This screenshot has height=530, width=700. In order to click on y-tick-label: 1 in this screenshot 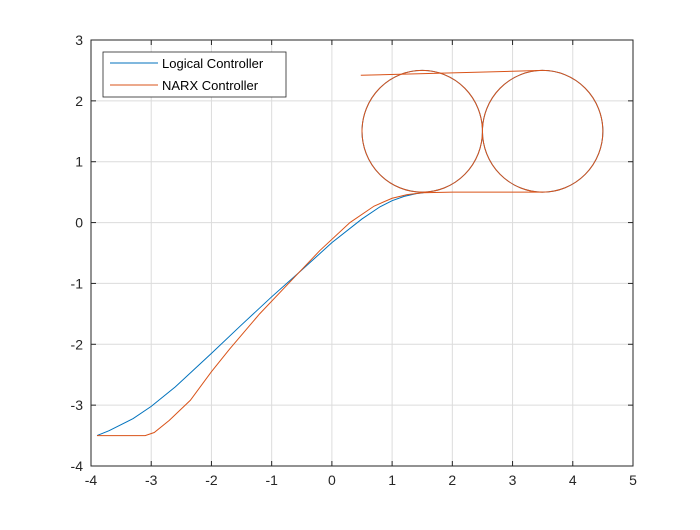, I will do `click(79, 162)`.